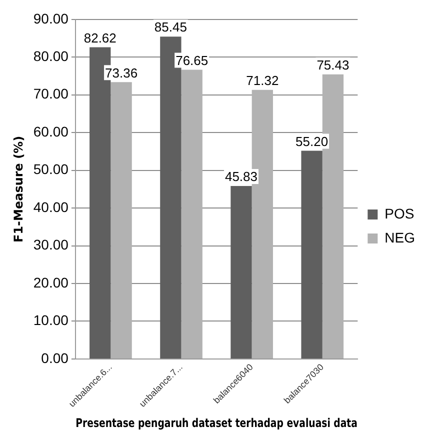 This screenshot has width=437, height=443. What do you see at coordinates (51, 320) in the screenshot?
I see `y-tick-label: 10.00` at bounding box center [51, 320].